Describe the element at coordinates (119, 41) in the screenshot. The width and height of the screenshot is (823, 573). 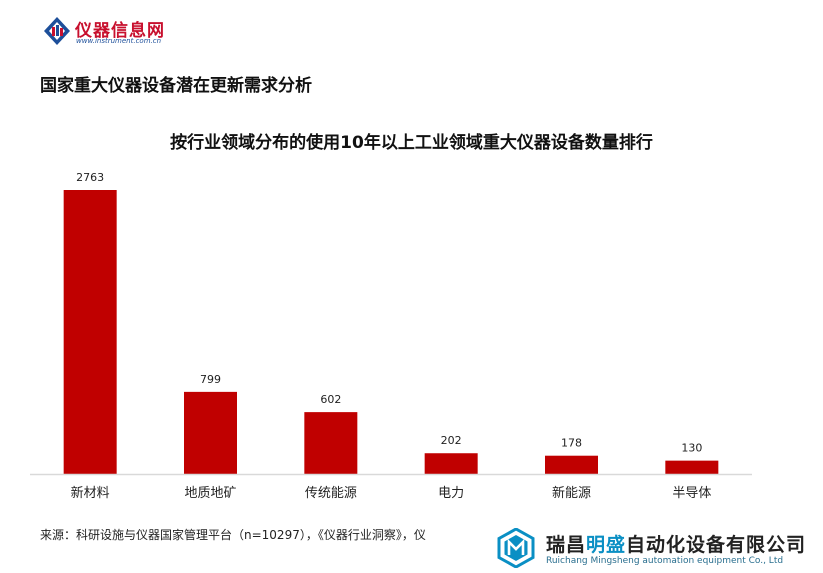
I see `logo-url: www.instrument.com.cn` at that location.